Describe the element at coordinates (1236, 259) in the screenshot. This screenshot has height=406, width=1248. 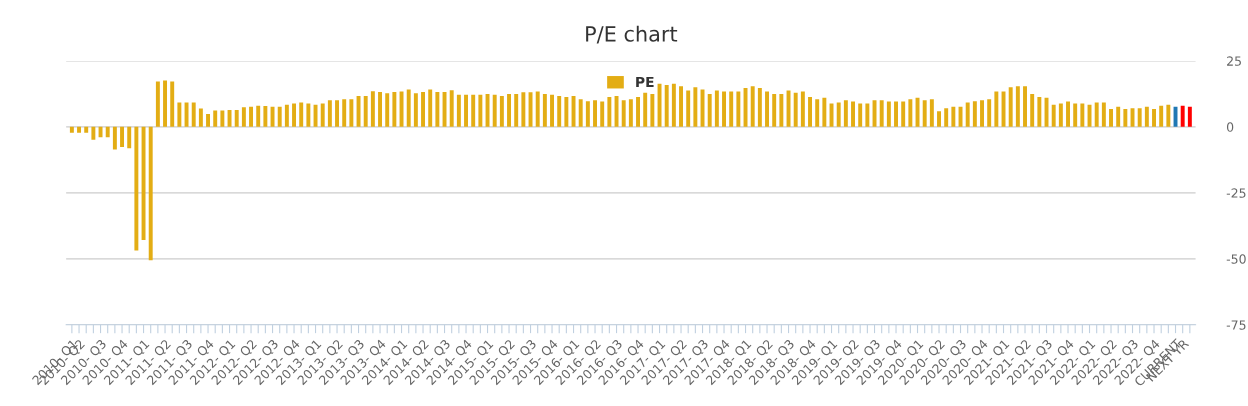
I see `y-tick-label: -50` at that location.